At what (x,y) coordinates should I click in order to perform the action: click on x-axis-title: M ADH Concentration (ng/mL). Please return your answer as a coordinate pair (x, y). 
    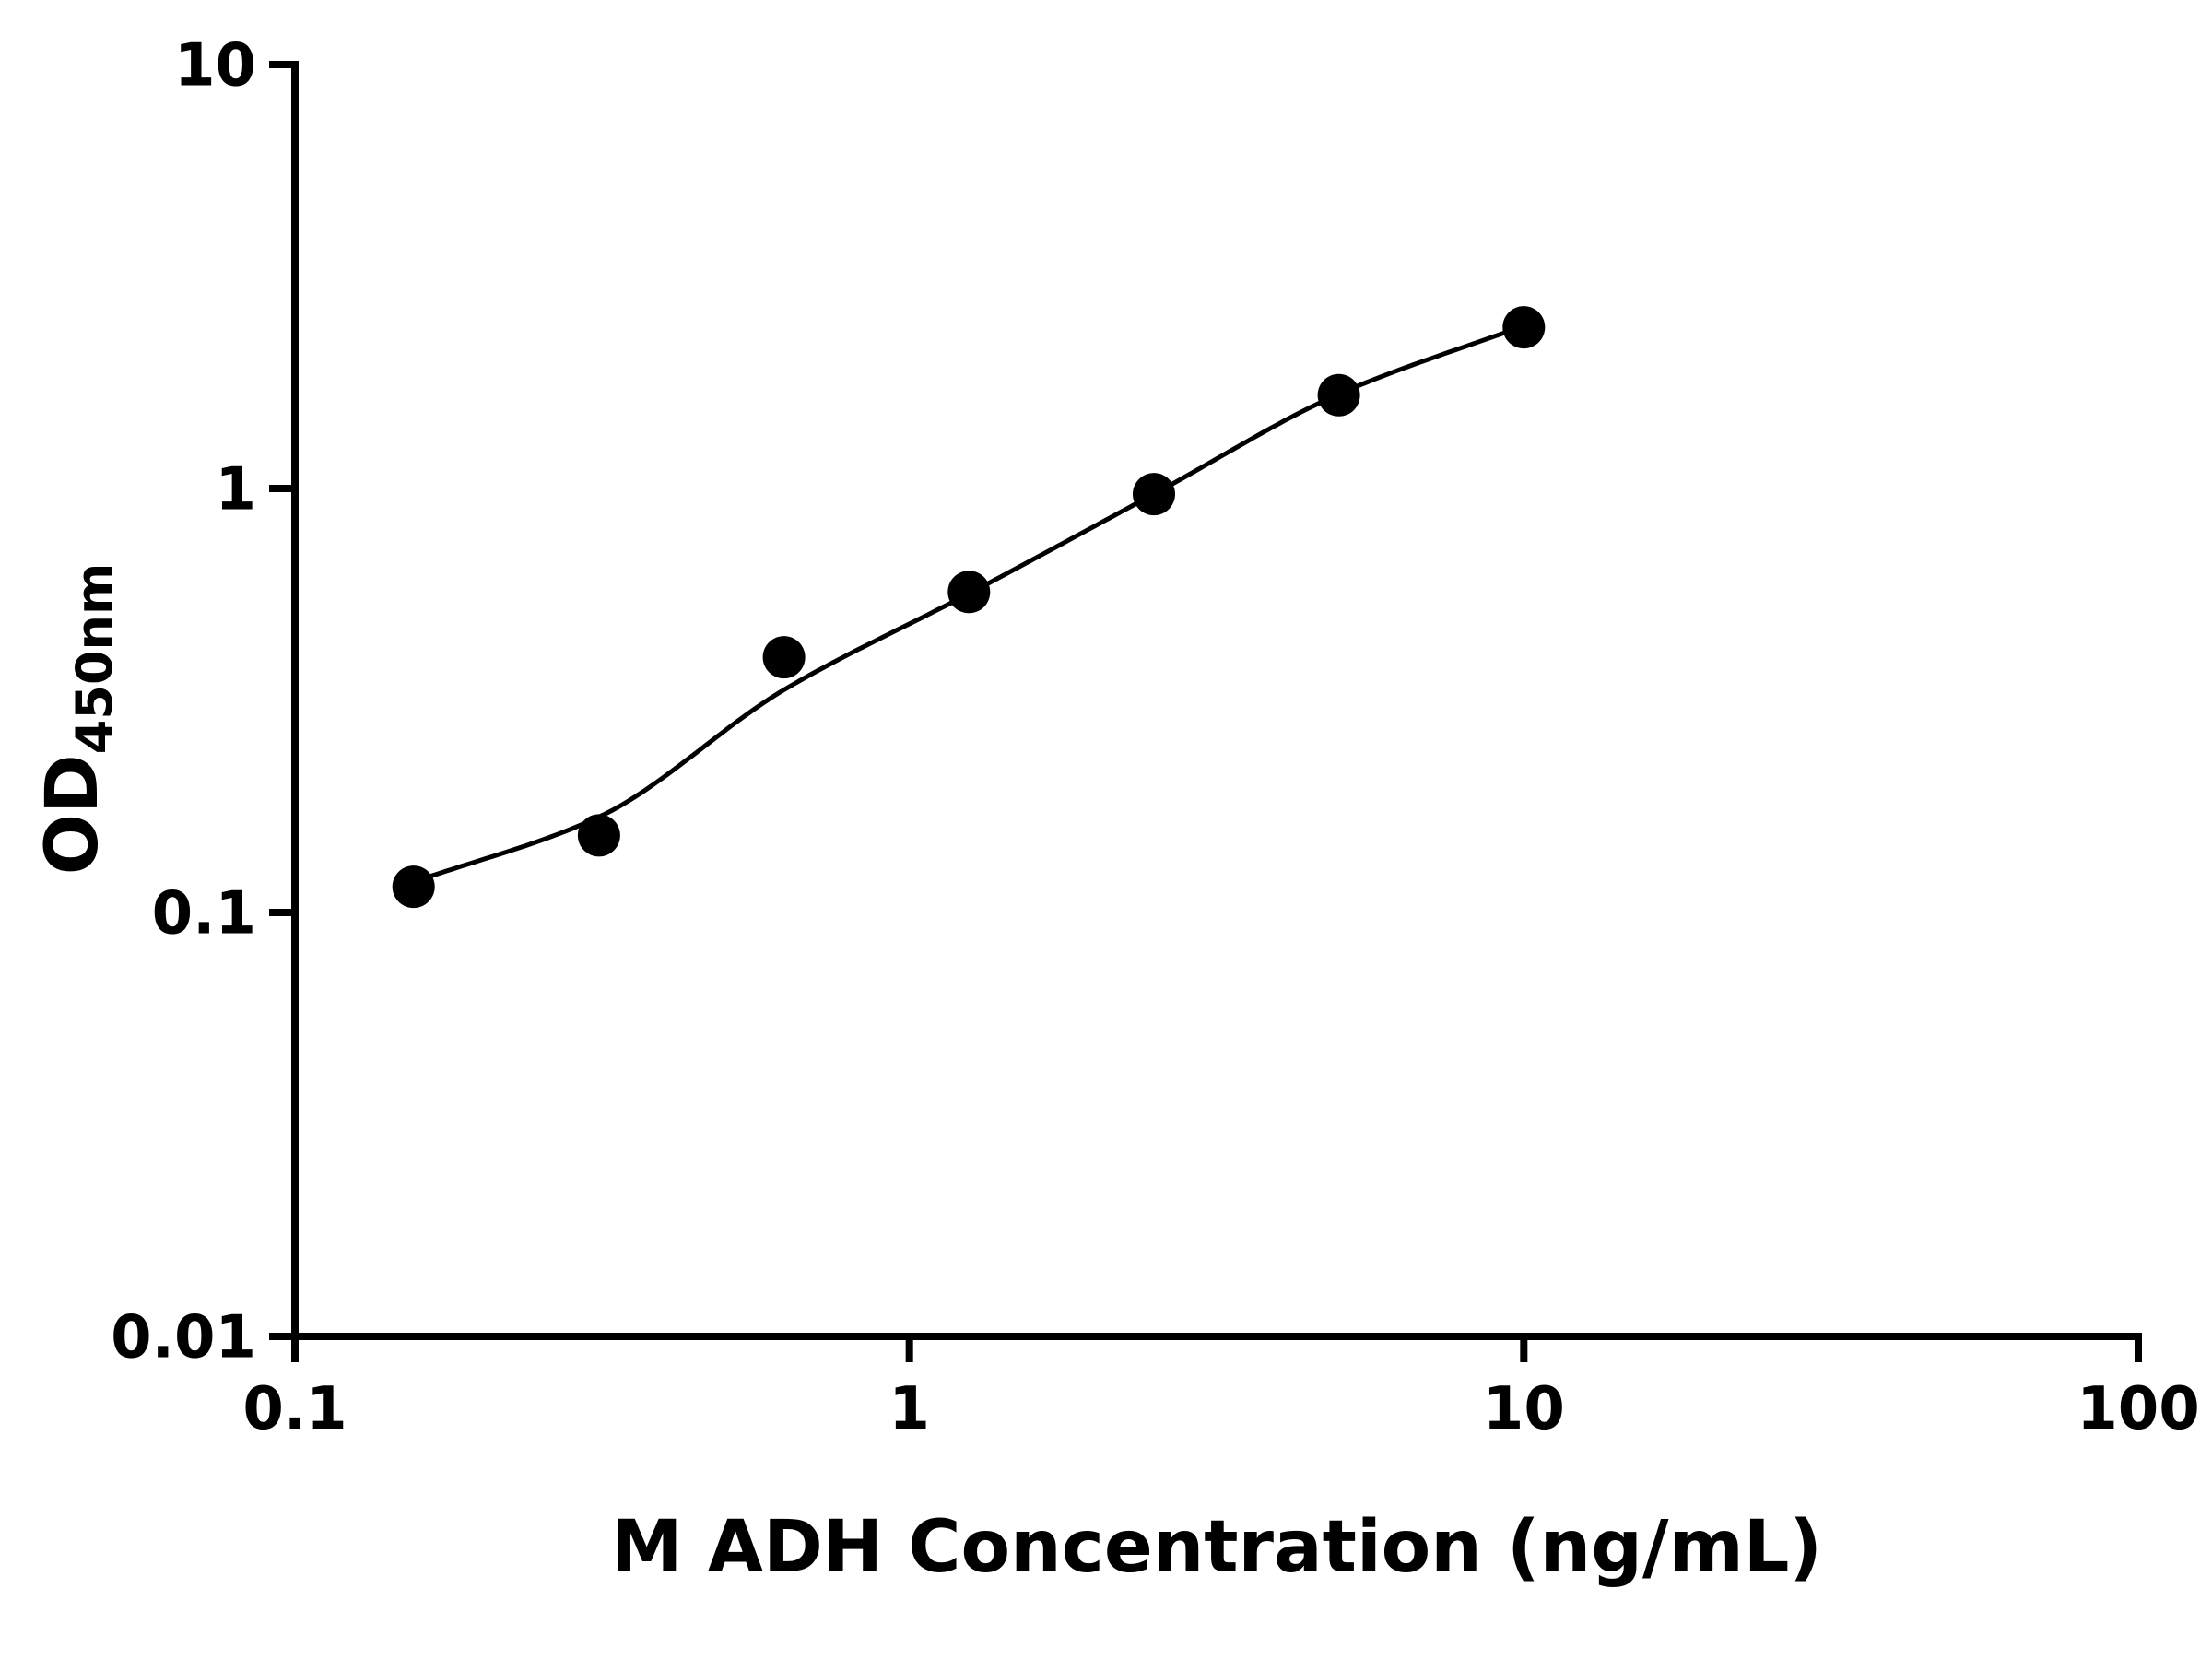
    Looking at the image, I should click on (1216, 1547).